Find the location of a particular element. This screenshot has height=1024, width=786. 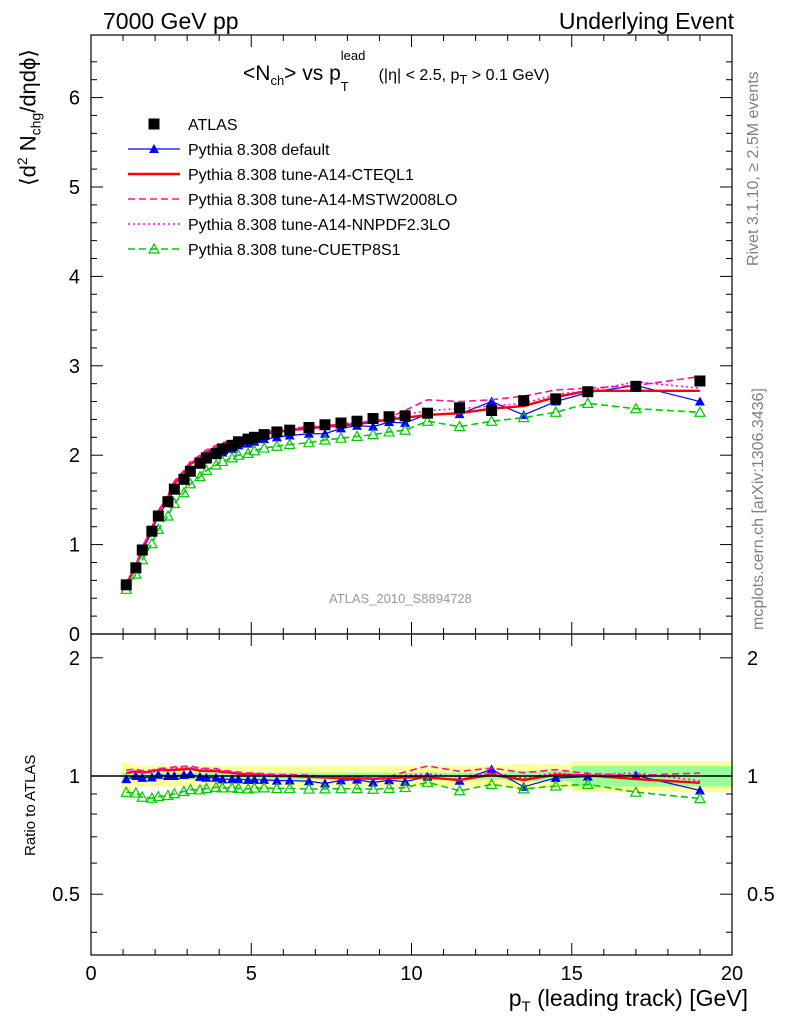

legend-marker is located at coordinates (154, 148).